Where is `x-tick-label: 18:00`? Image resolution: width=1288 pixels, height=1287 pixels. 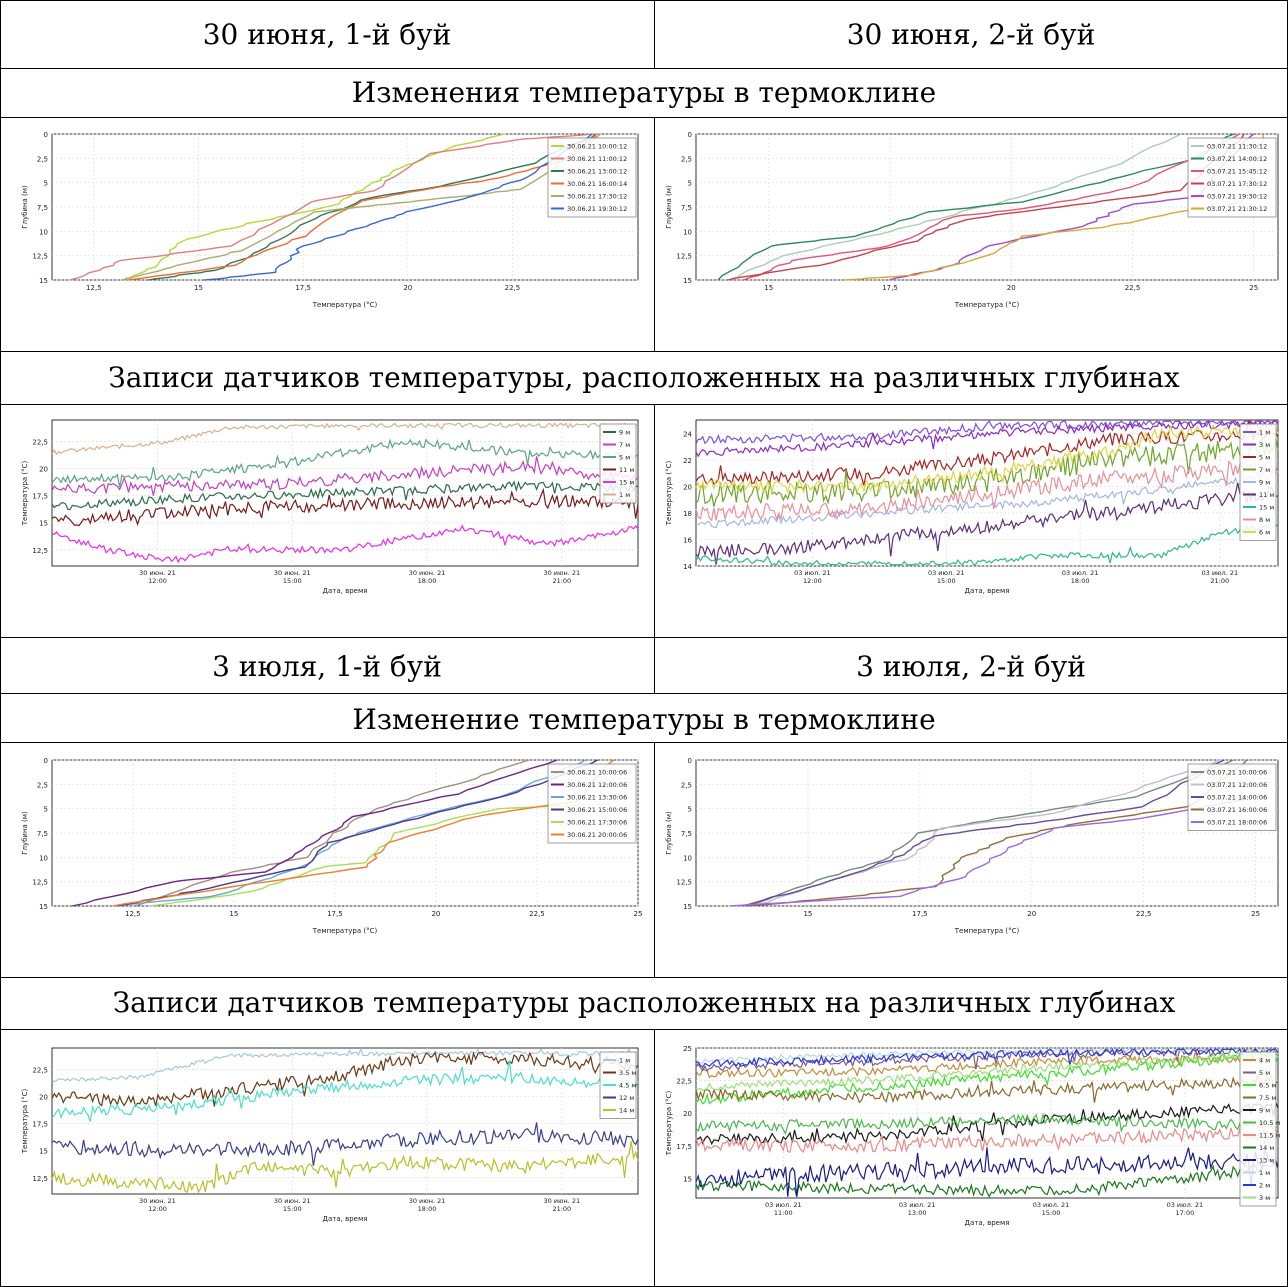
x-tick-label: 18:00 is located at coordinates (427, 581).